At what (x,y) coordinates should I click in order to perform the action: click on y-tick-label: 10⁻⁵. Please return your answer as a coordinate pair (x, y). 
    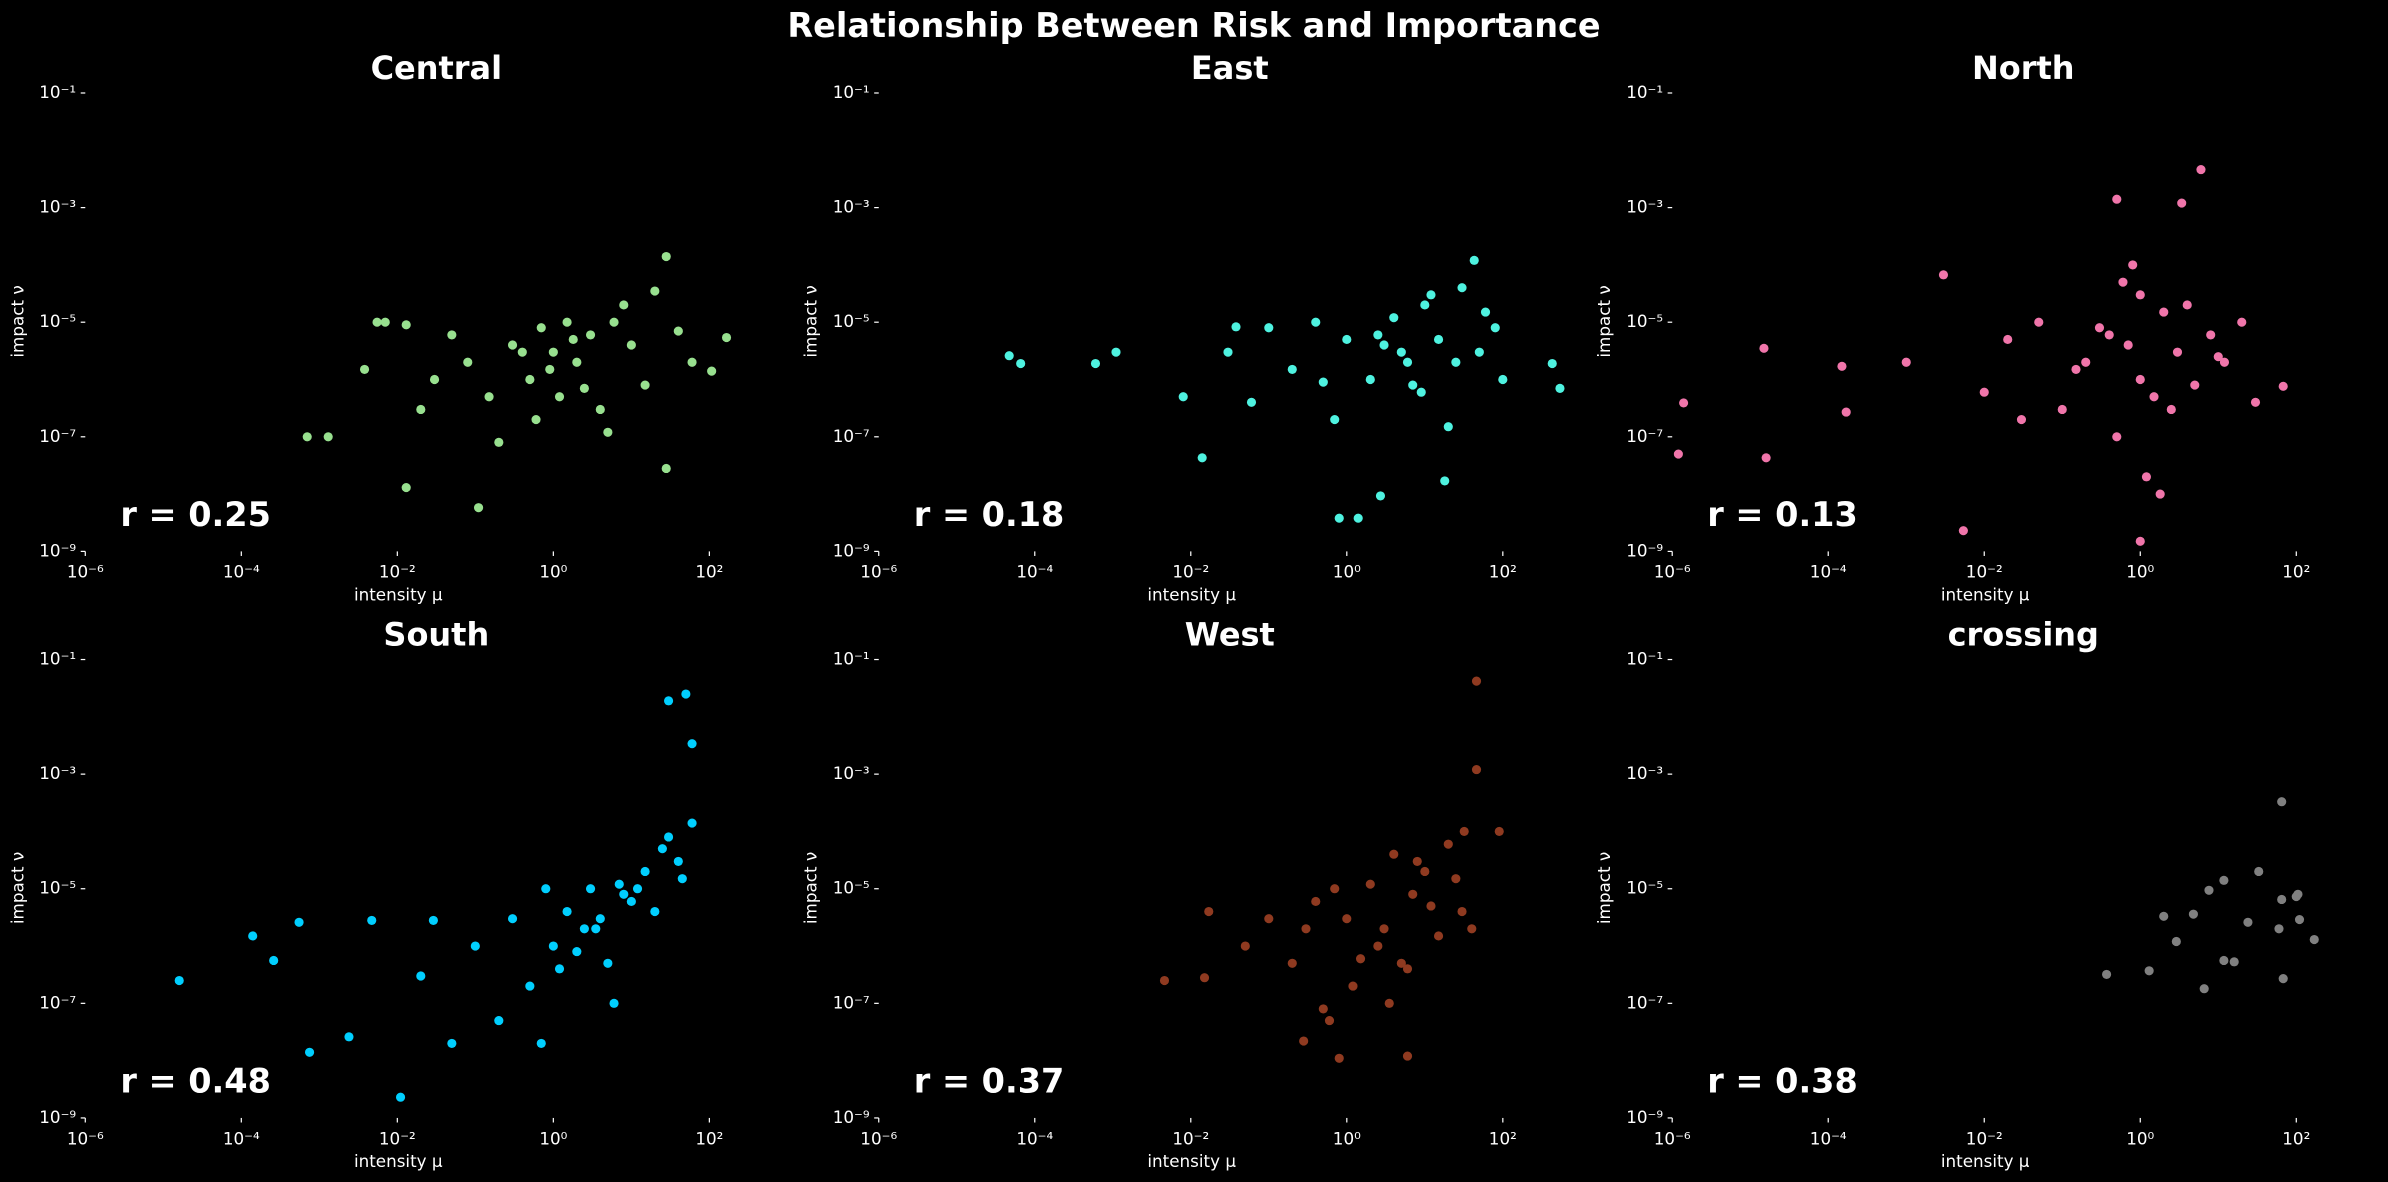
    Looking at the image, I should click on (851, 888).